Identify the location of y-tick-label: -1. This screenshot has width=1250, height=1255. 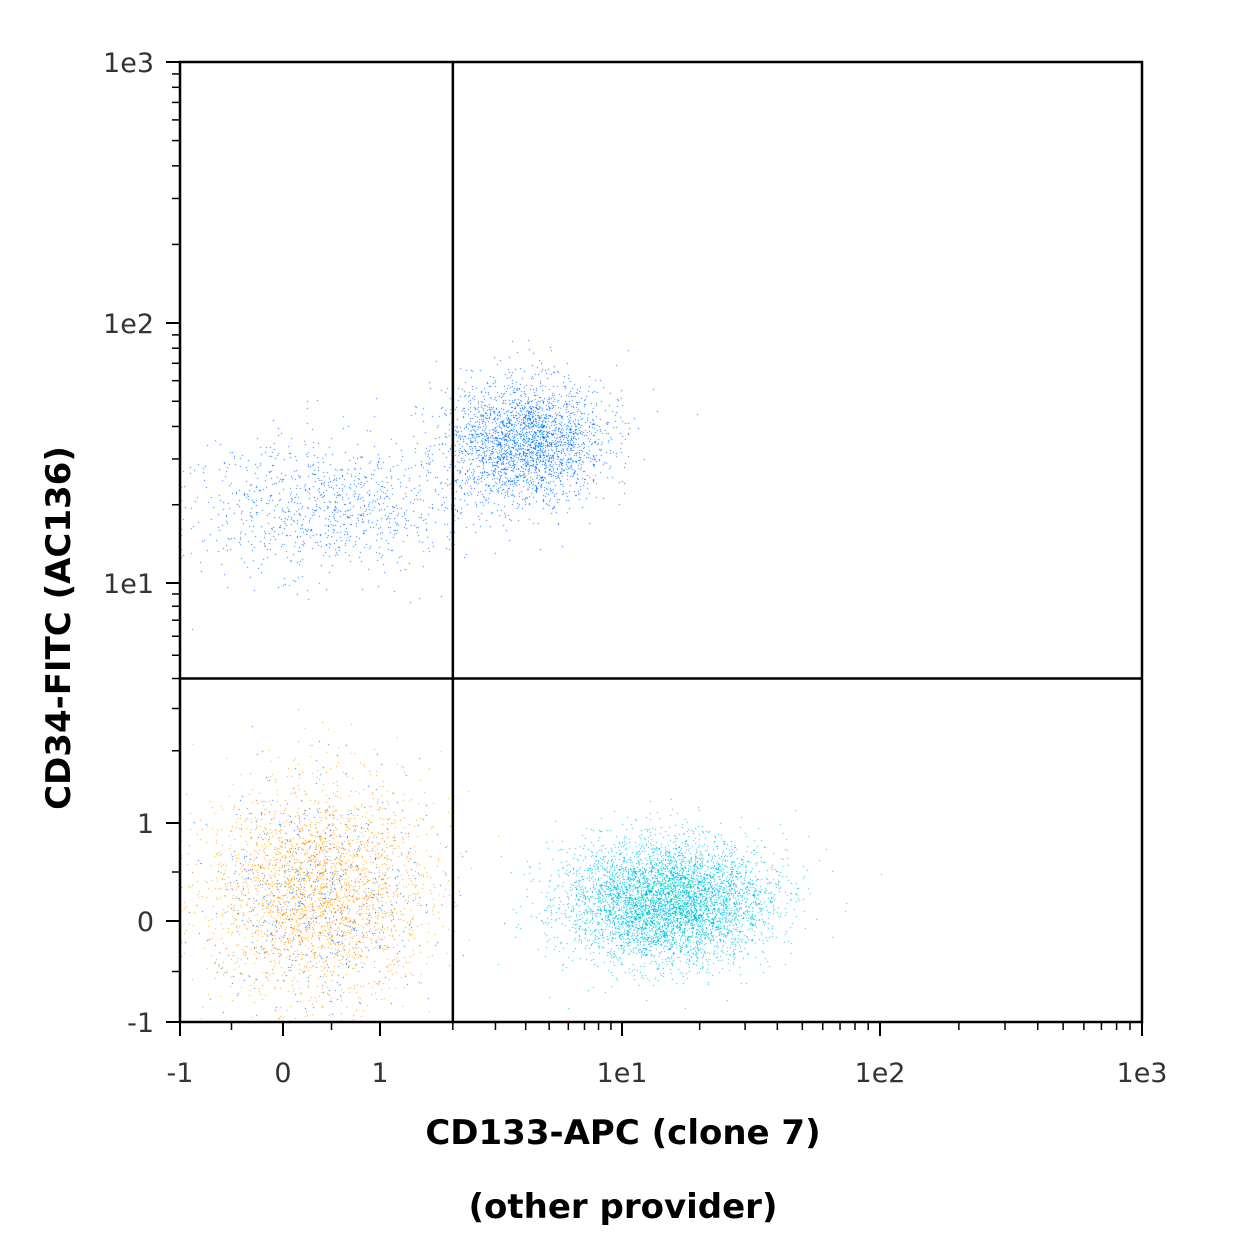
(140, 1023).